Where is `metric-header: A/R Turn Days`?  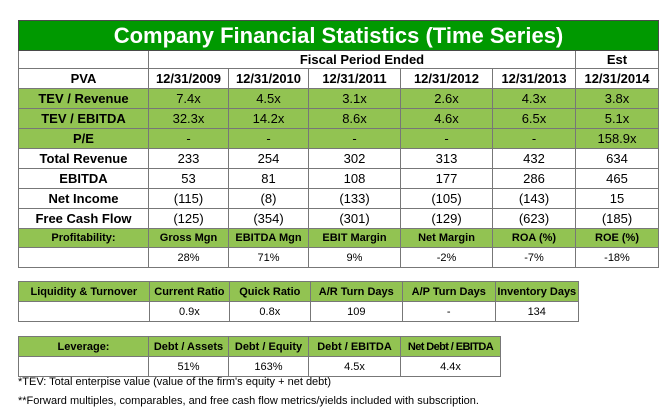 metric-header: A/R Turn Days is located at coordinates (356, 291).